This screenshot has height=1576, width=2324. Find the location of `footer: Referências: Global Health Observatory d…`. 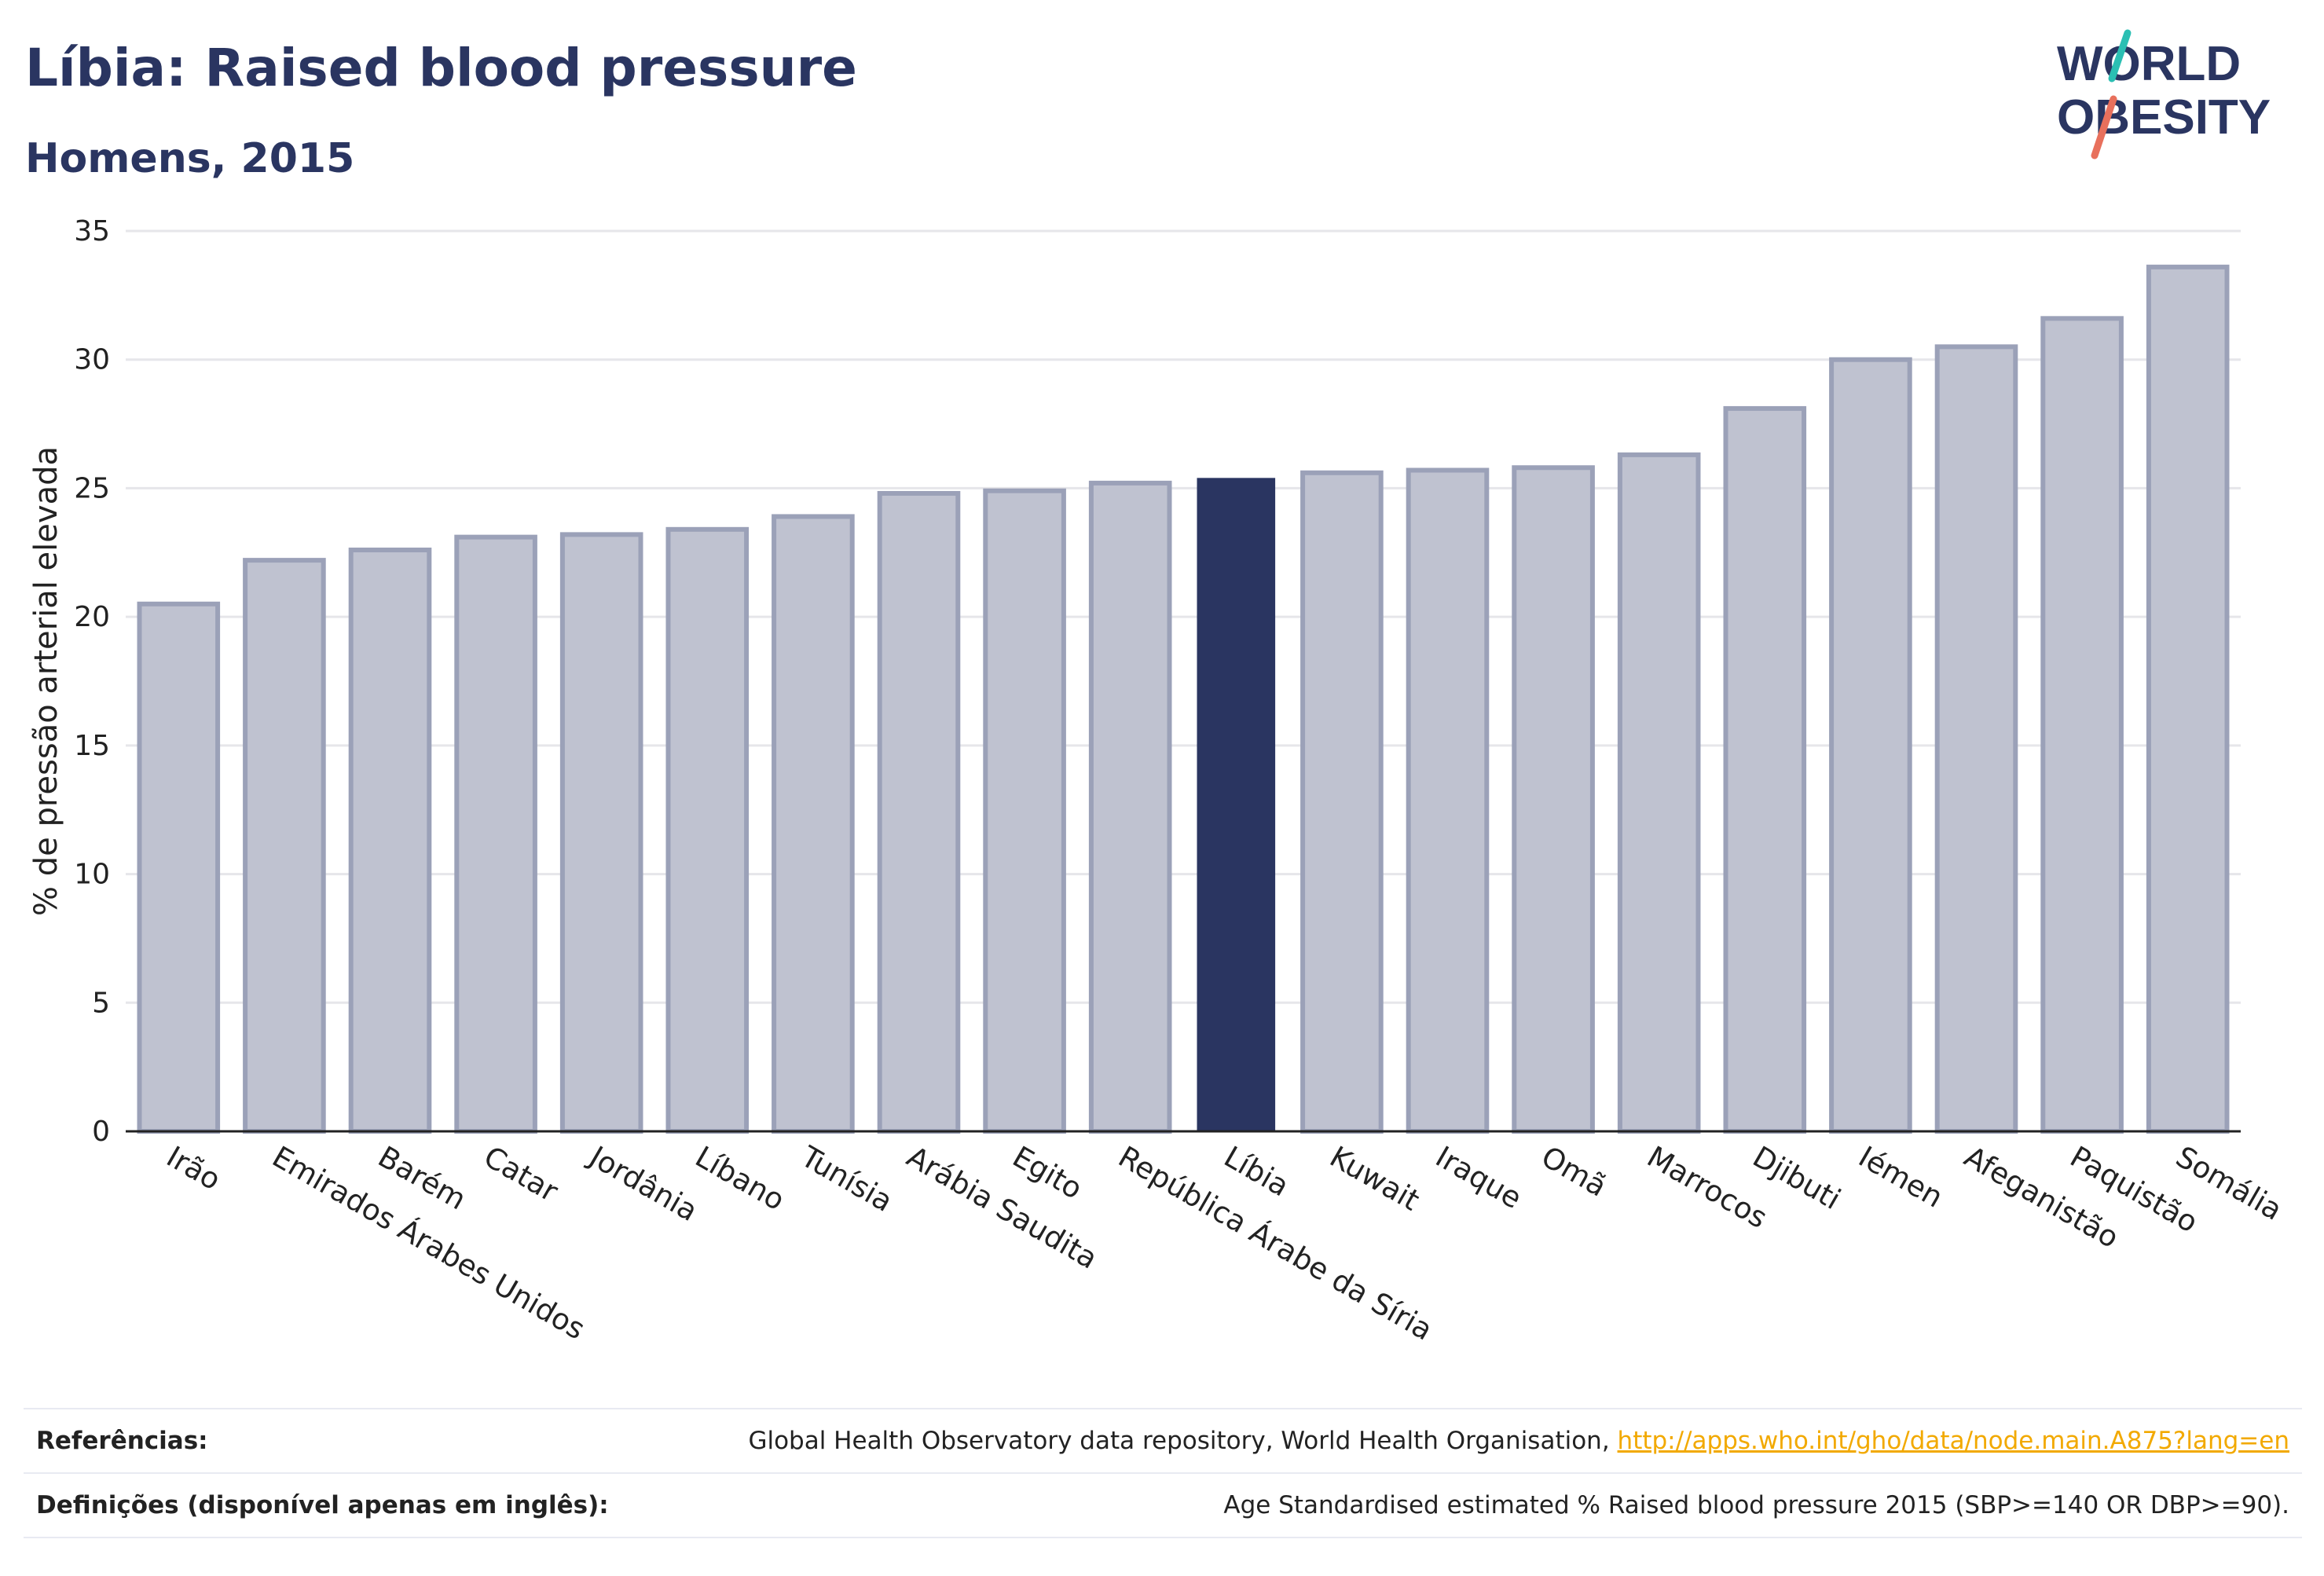

footer: Referências: Global Health Observatory d… is located at coordinates (1163, 1473).